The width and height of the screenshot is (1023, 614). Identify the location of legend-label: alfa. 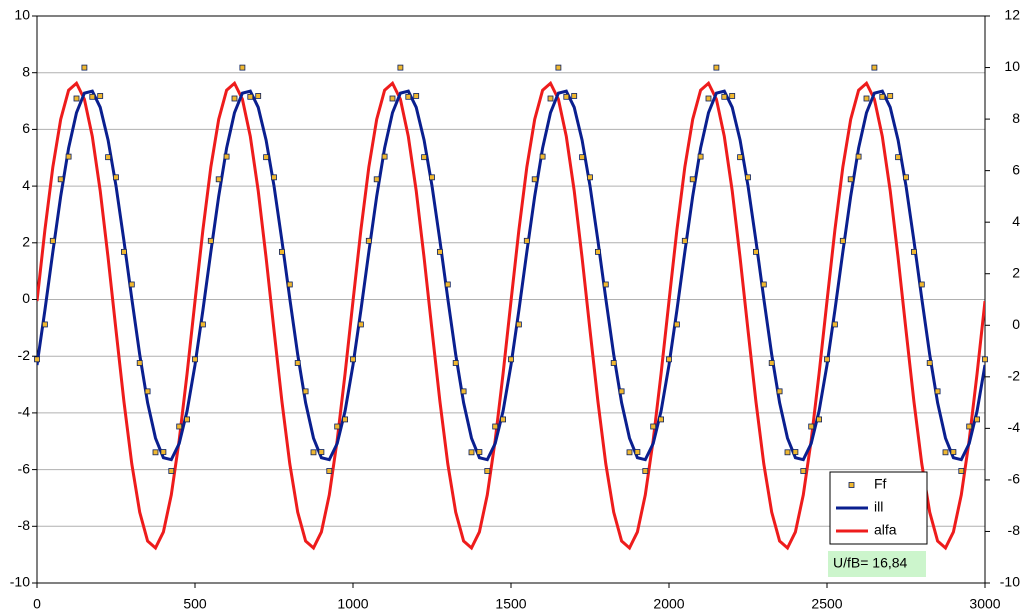
(885, 530).